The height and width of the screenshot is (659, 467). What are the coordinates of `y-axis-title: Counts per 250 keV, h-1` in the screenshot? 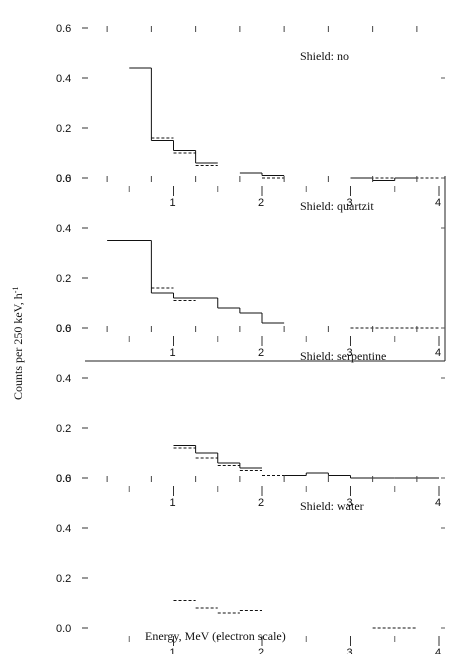 It's located at (18, 343).